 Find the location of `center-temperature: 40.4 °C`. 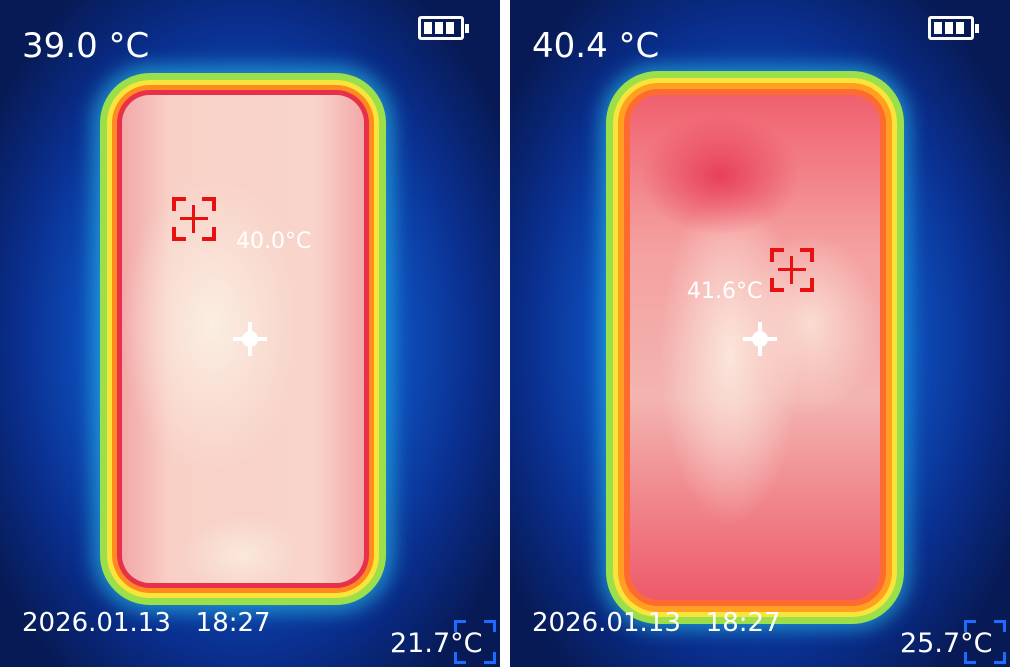

center-temperature: 40.4 °C is located at coordinates (596, 46).